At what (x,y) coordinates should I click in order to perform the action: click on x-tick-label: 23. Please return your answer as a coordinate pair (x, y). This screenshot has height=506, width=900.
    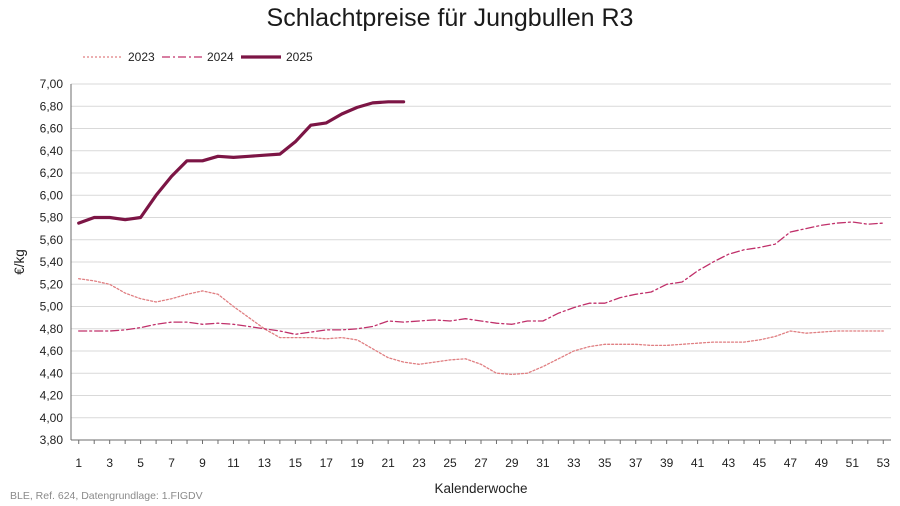
    Looking at the image, I should click on (419, 463).